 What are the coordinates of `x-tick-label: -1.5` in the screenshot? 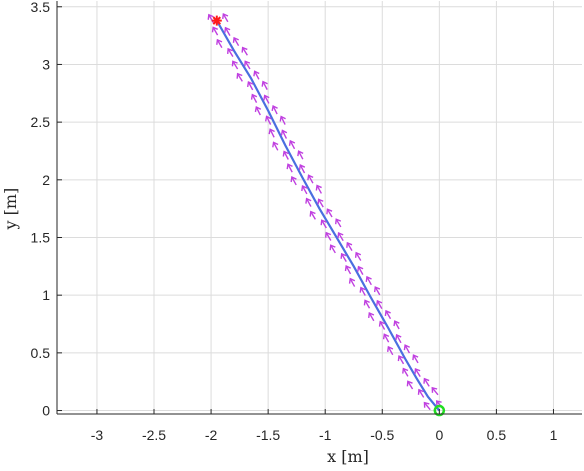 It's located at (268, 435).